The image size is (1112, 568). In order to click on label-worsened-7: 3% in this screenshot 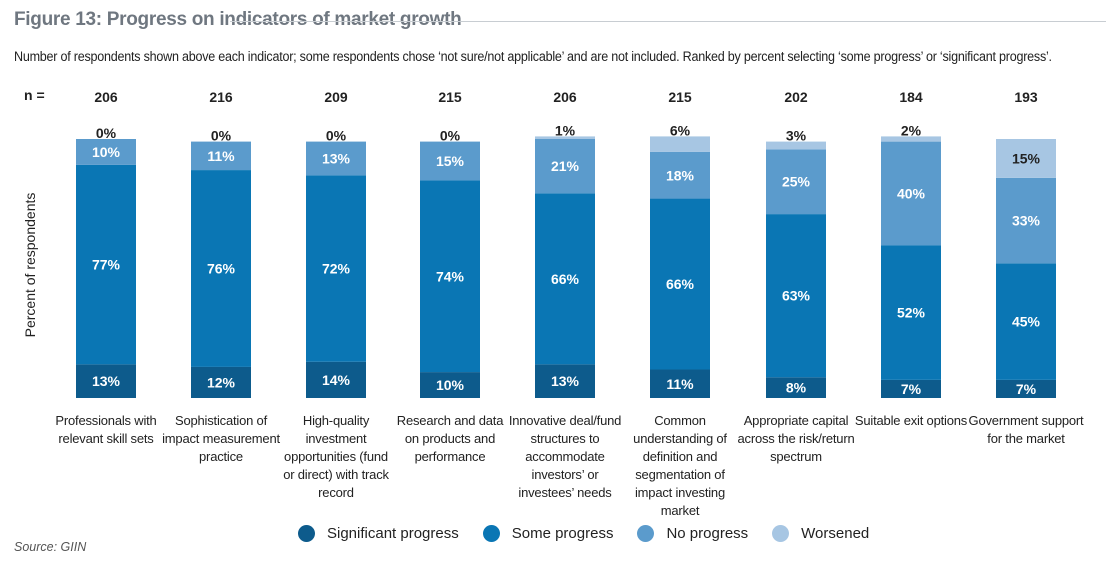, I will do `click(796, 136)`.